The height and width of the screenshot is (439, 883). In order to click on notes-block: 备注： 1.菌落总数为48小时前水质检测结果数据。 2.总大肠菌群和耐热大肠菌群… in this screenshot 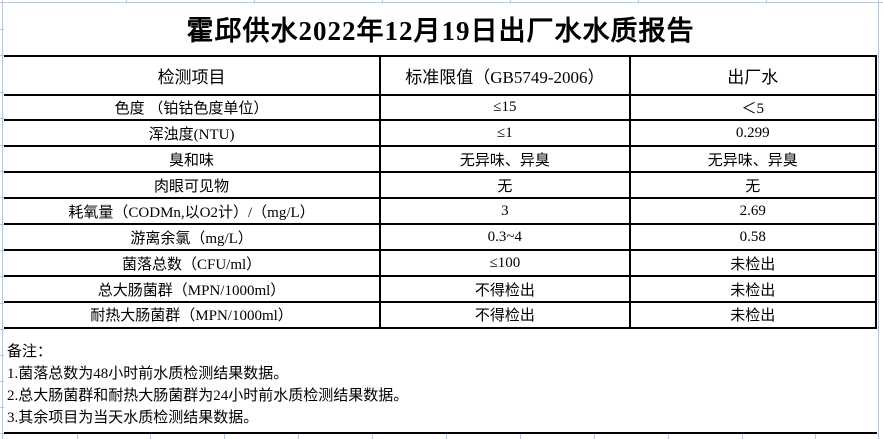, I will do `click(207, 385)`.